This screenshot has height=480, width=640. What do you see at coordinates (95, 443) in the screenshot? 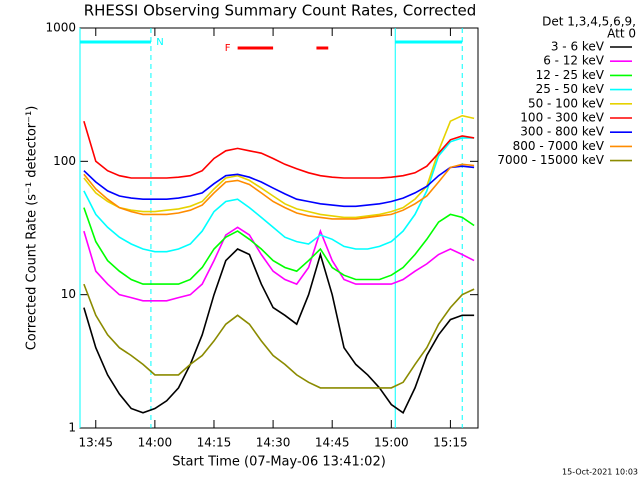
I see `x-tick-label: 13:45` at bounding box center [95, 443].